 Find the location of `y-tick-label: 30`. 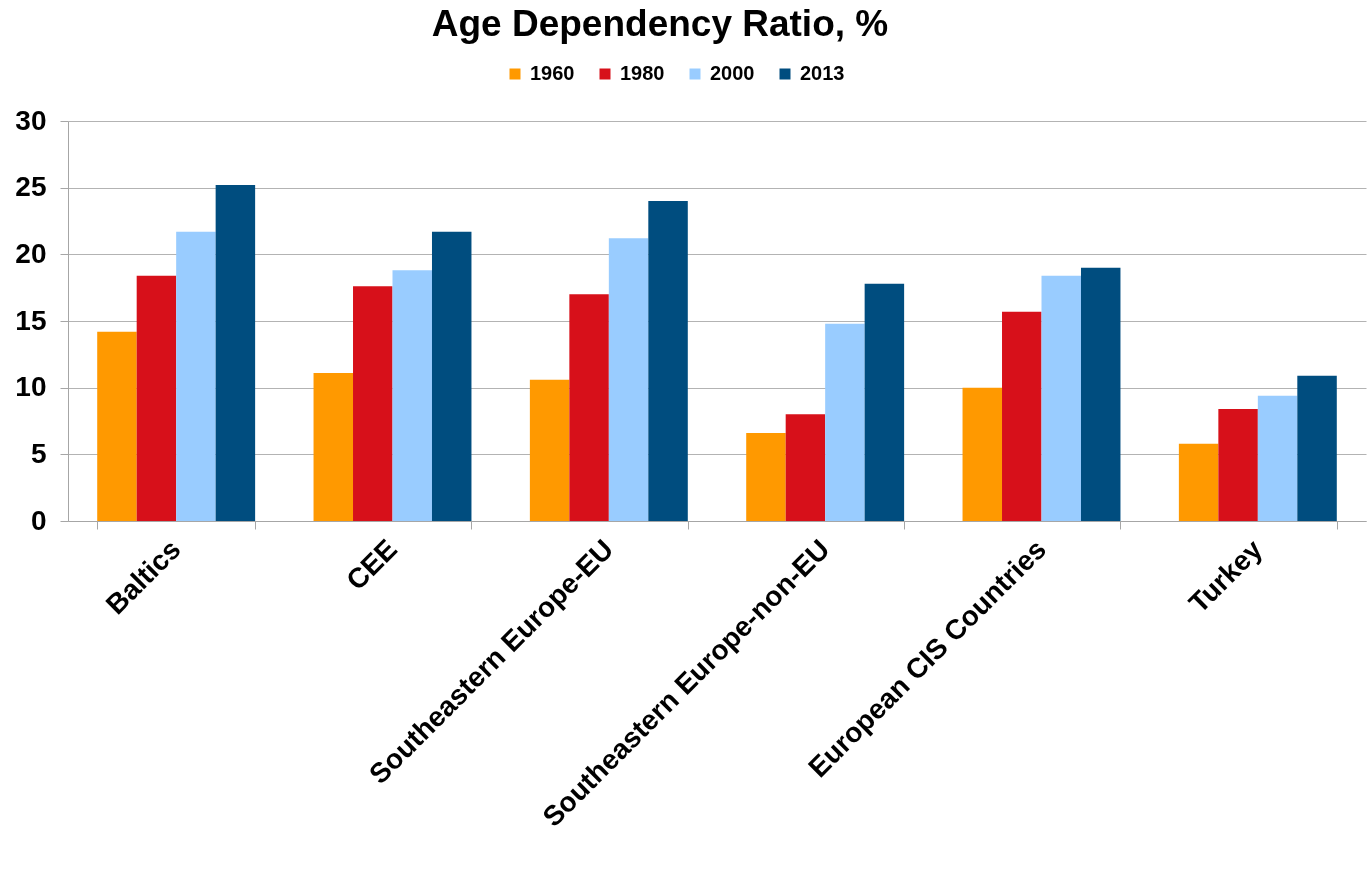

y-tick-label: 30 is located at coordinates (31, 120).